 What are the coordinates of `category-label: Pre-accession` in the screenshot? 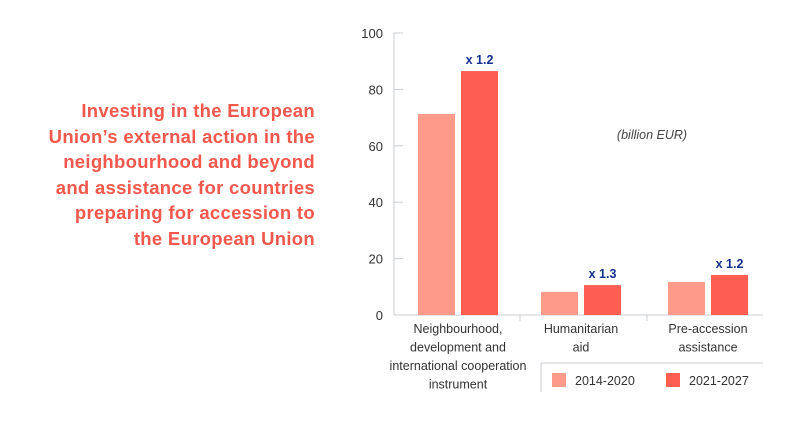 It's located at (707, 329).